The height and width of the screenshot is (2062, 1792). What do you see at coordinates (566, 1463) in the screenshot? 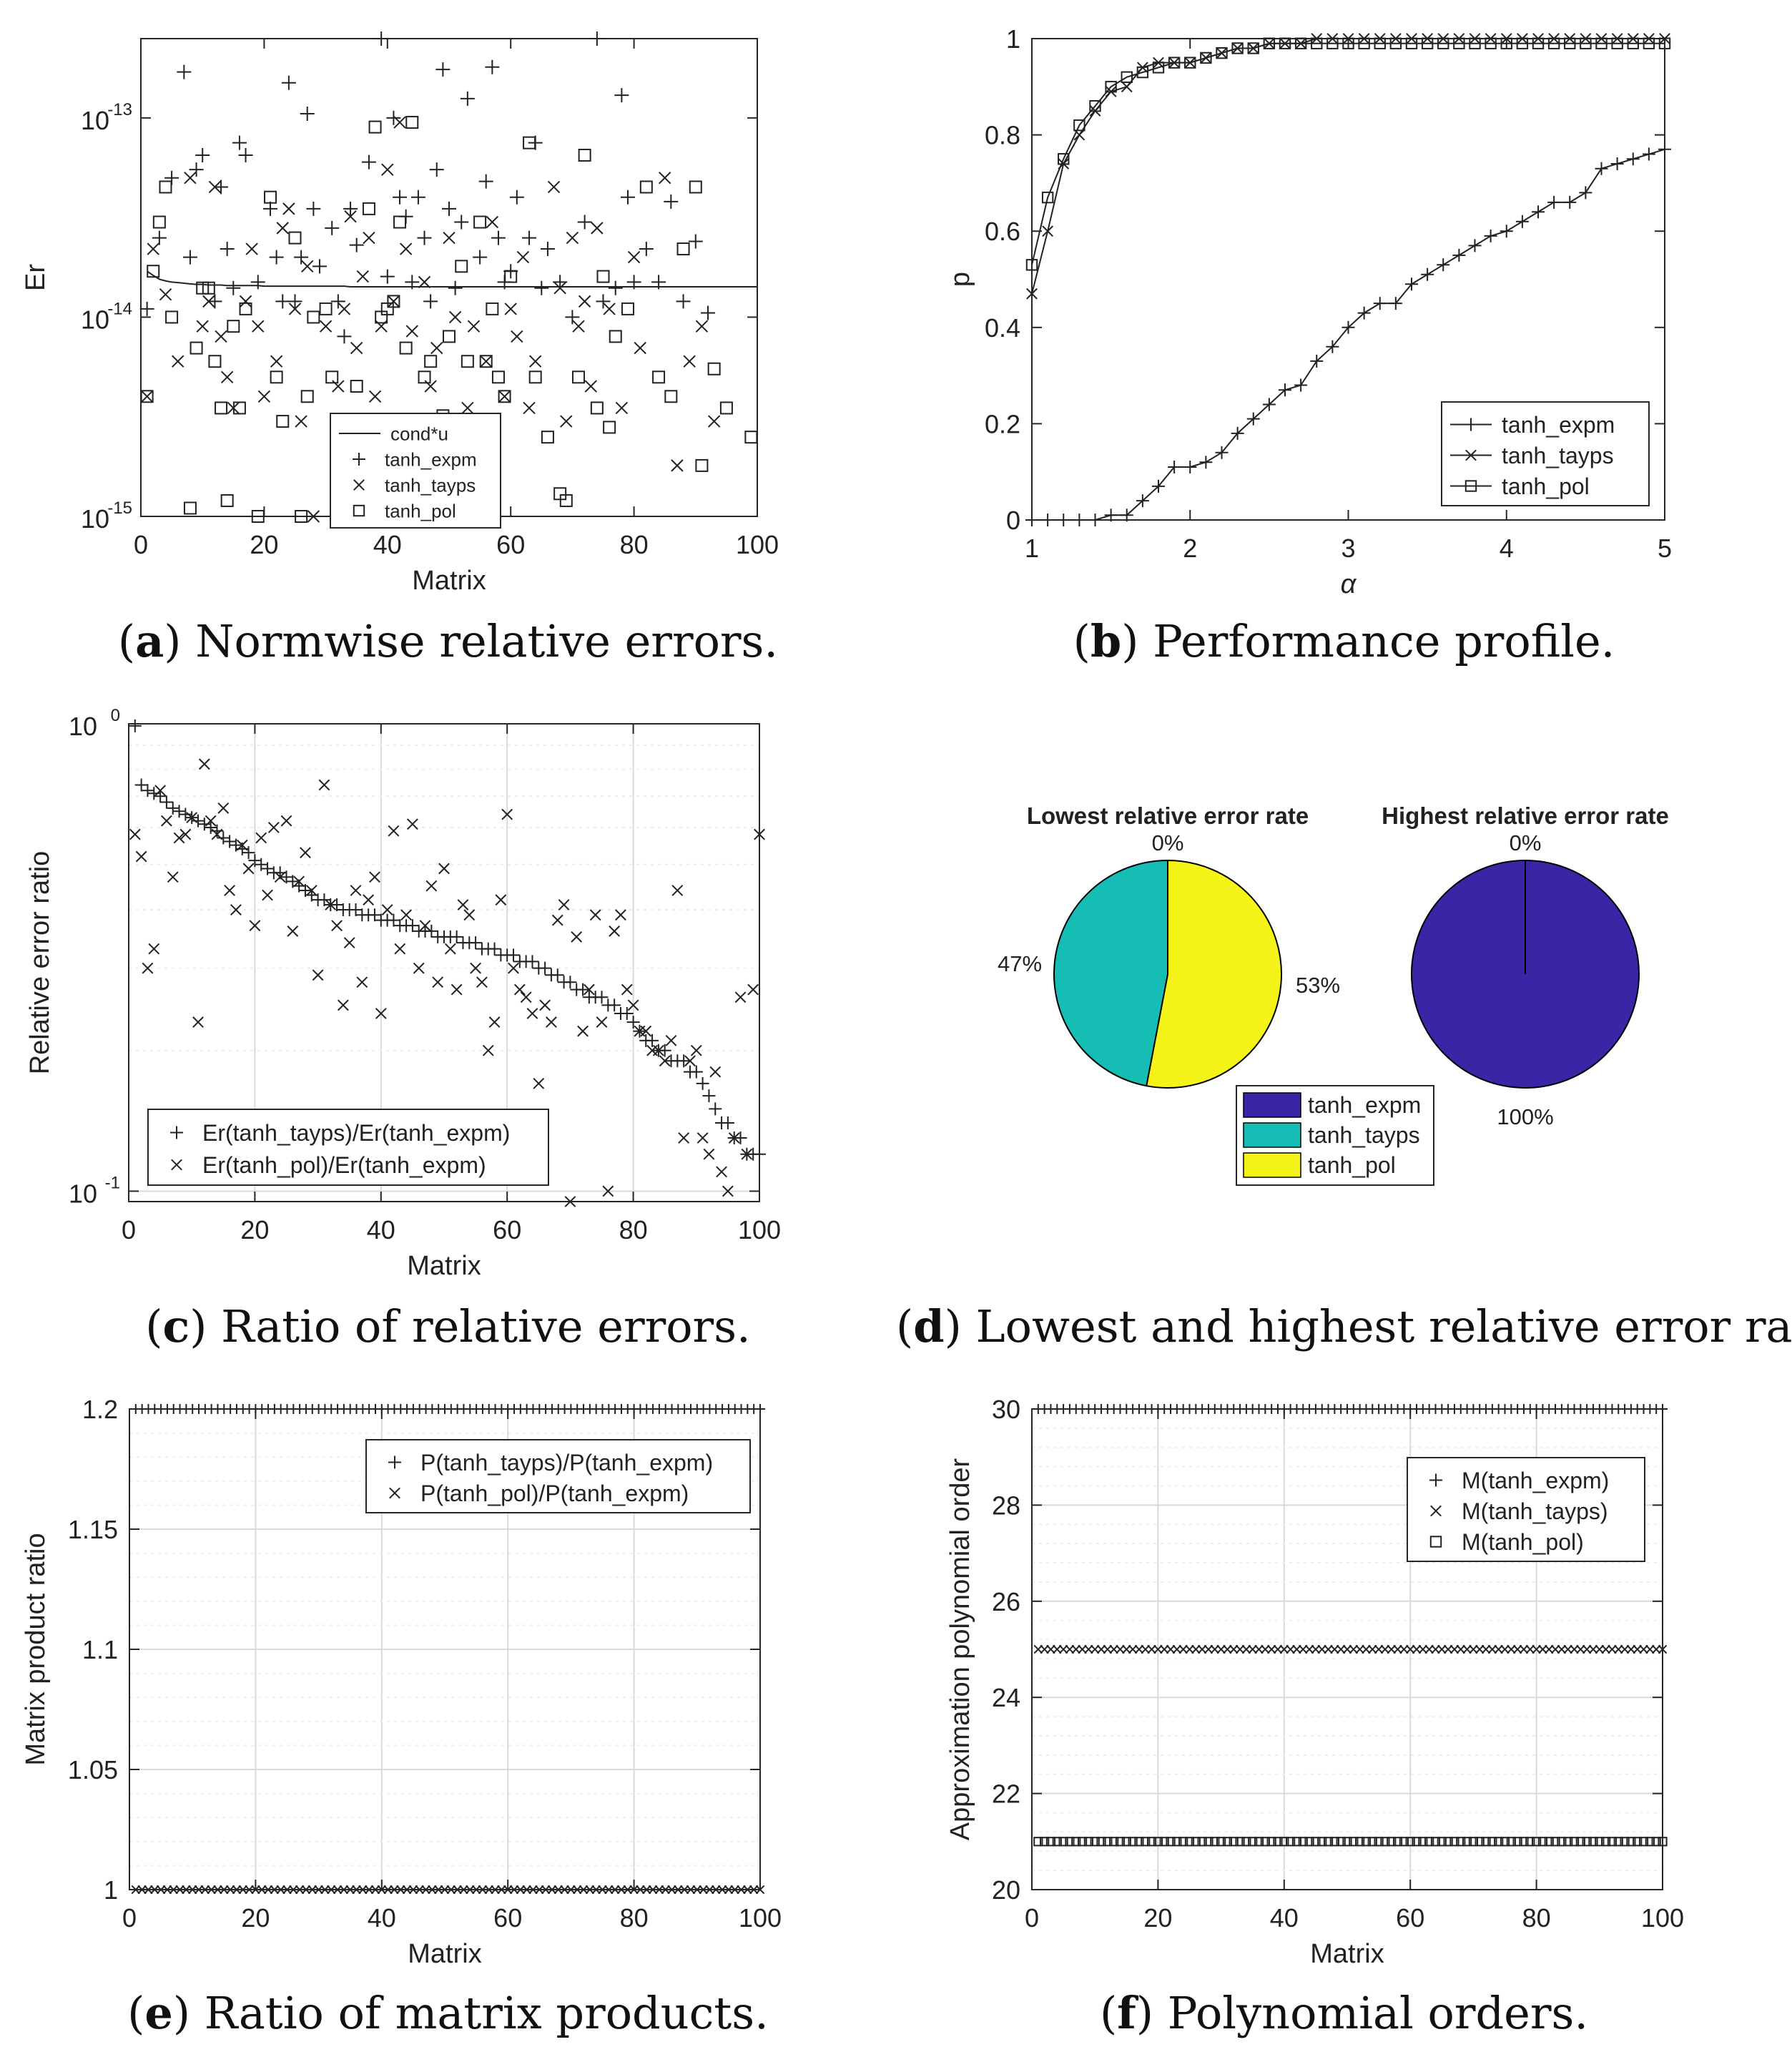
I see `legend-label: P(tanh_tayps)/P(tanh_expm)` at bounding box center [566, 1463].